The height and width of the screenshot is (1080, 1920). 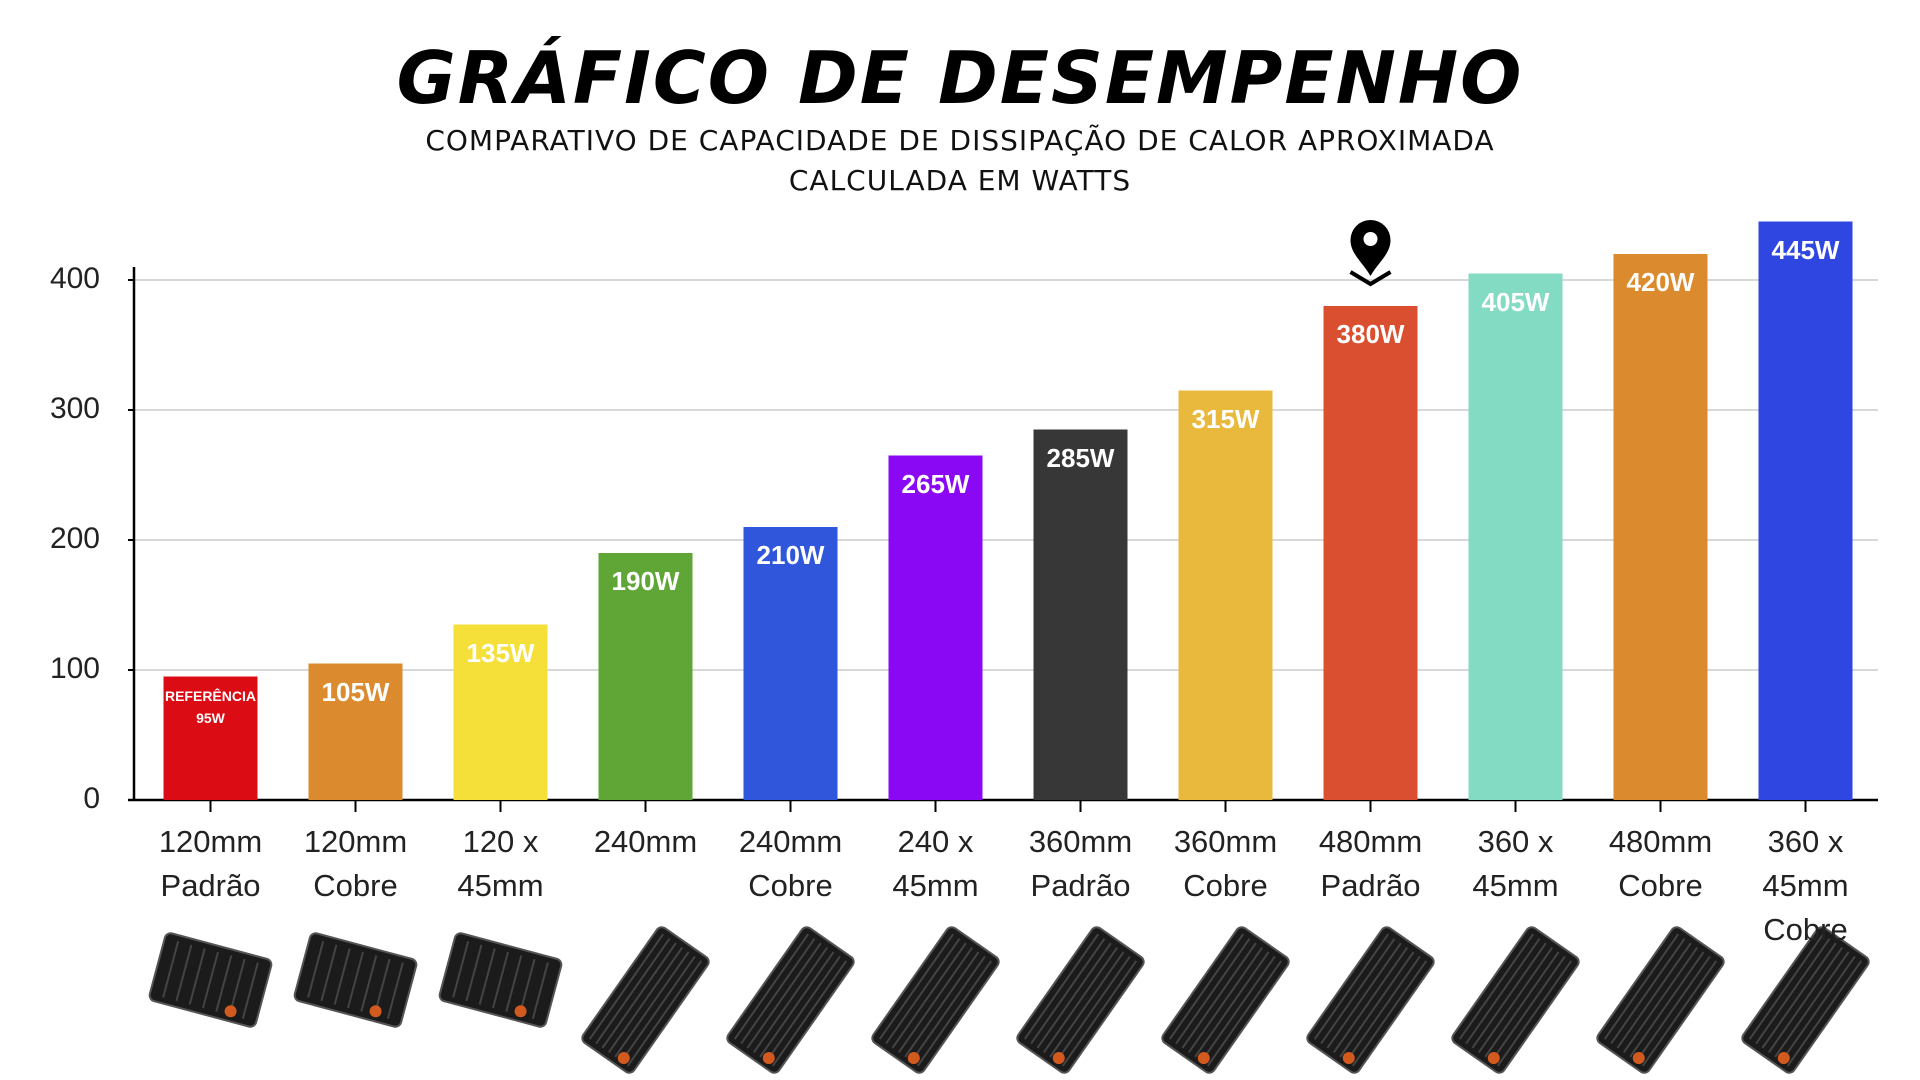 I want to click on y-tick-label: 100, so click(x=75, y=668).